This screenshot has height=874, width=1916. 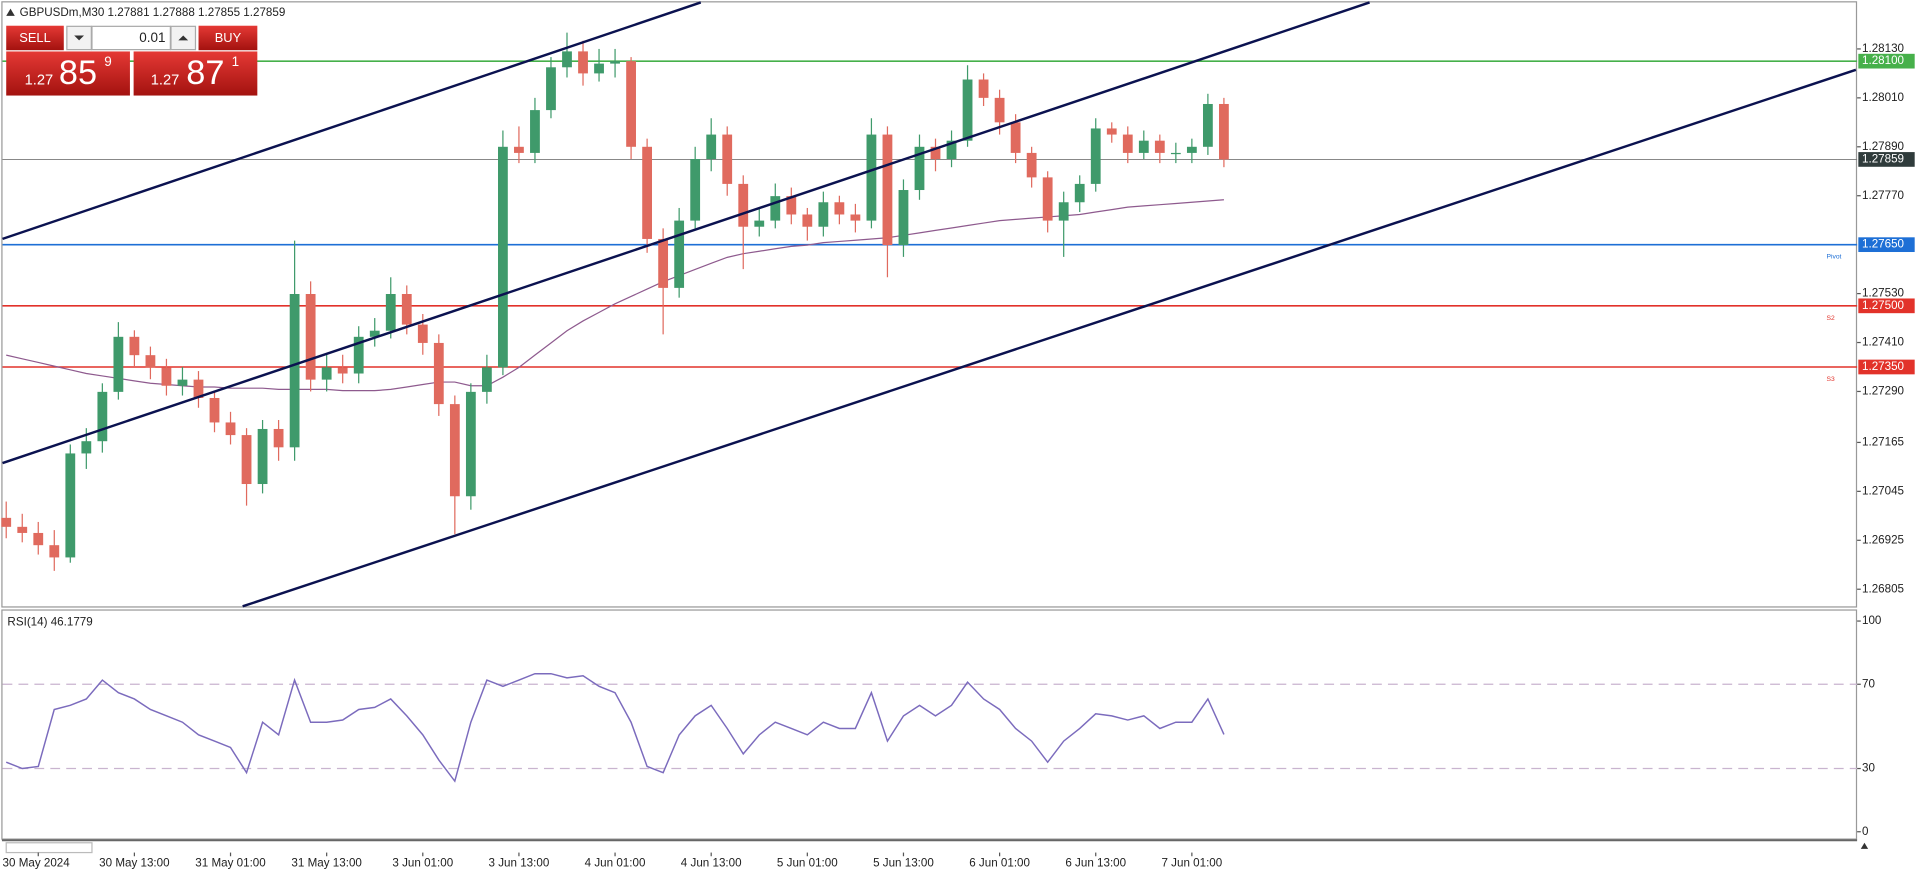 I want to click on y-tick-label: 1.27290, so click(x=1883, y=391).